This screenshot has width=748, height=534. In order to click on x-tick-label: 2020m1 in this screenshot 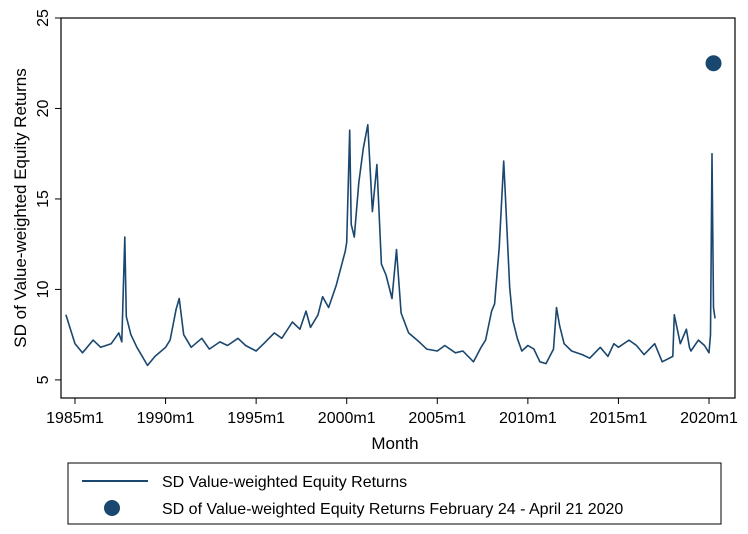, I will do `click(709, 418)`.